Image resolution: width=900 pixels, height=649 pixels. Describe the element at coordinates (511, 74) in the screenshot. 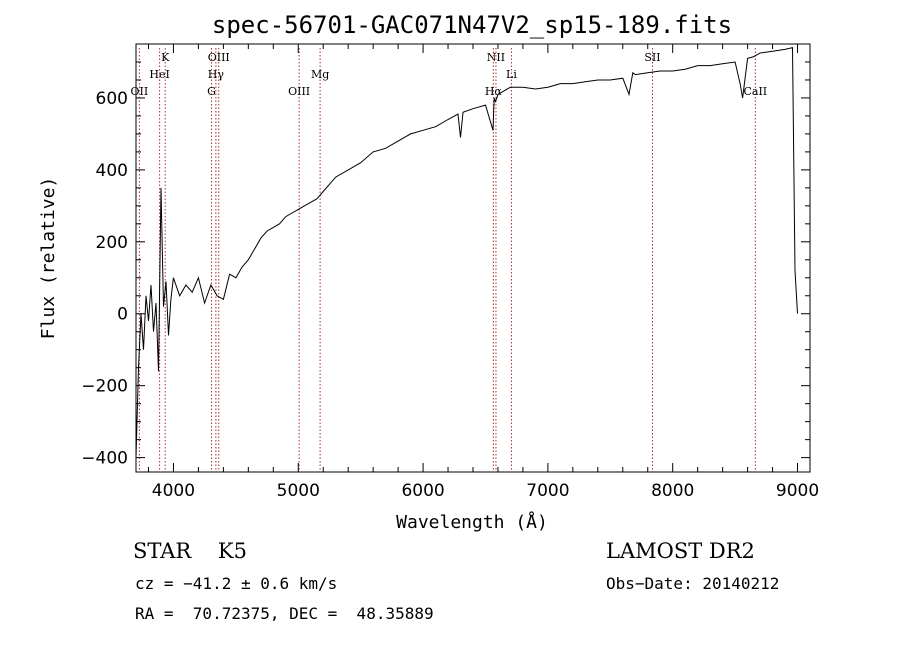

I see `marker-label-9: Li` at that location.